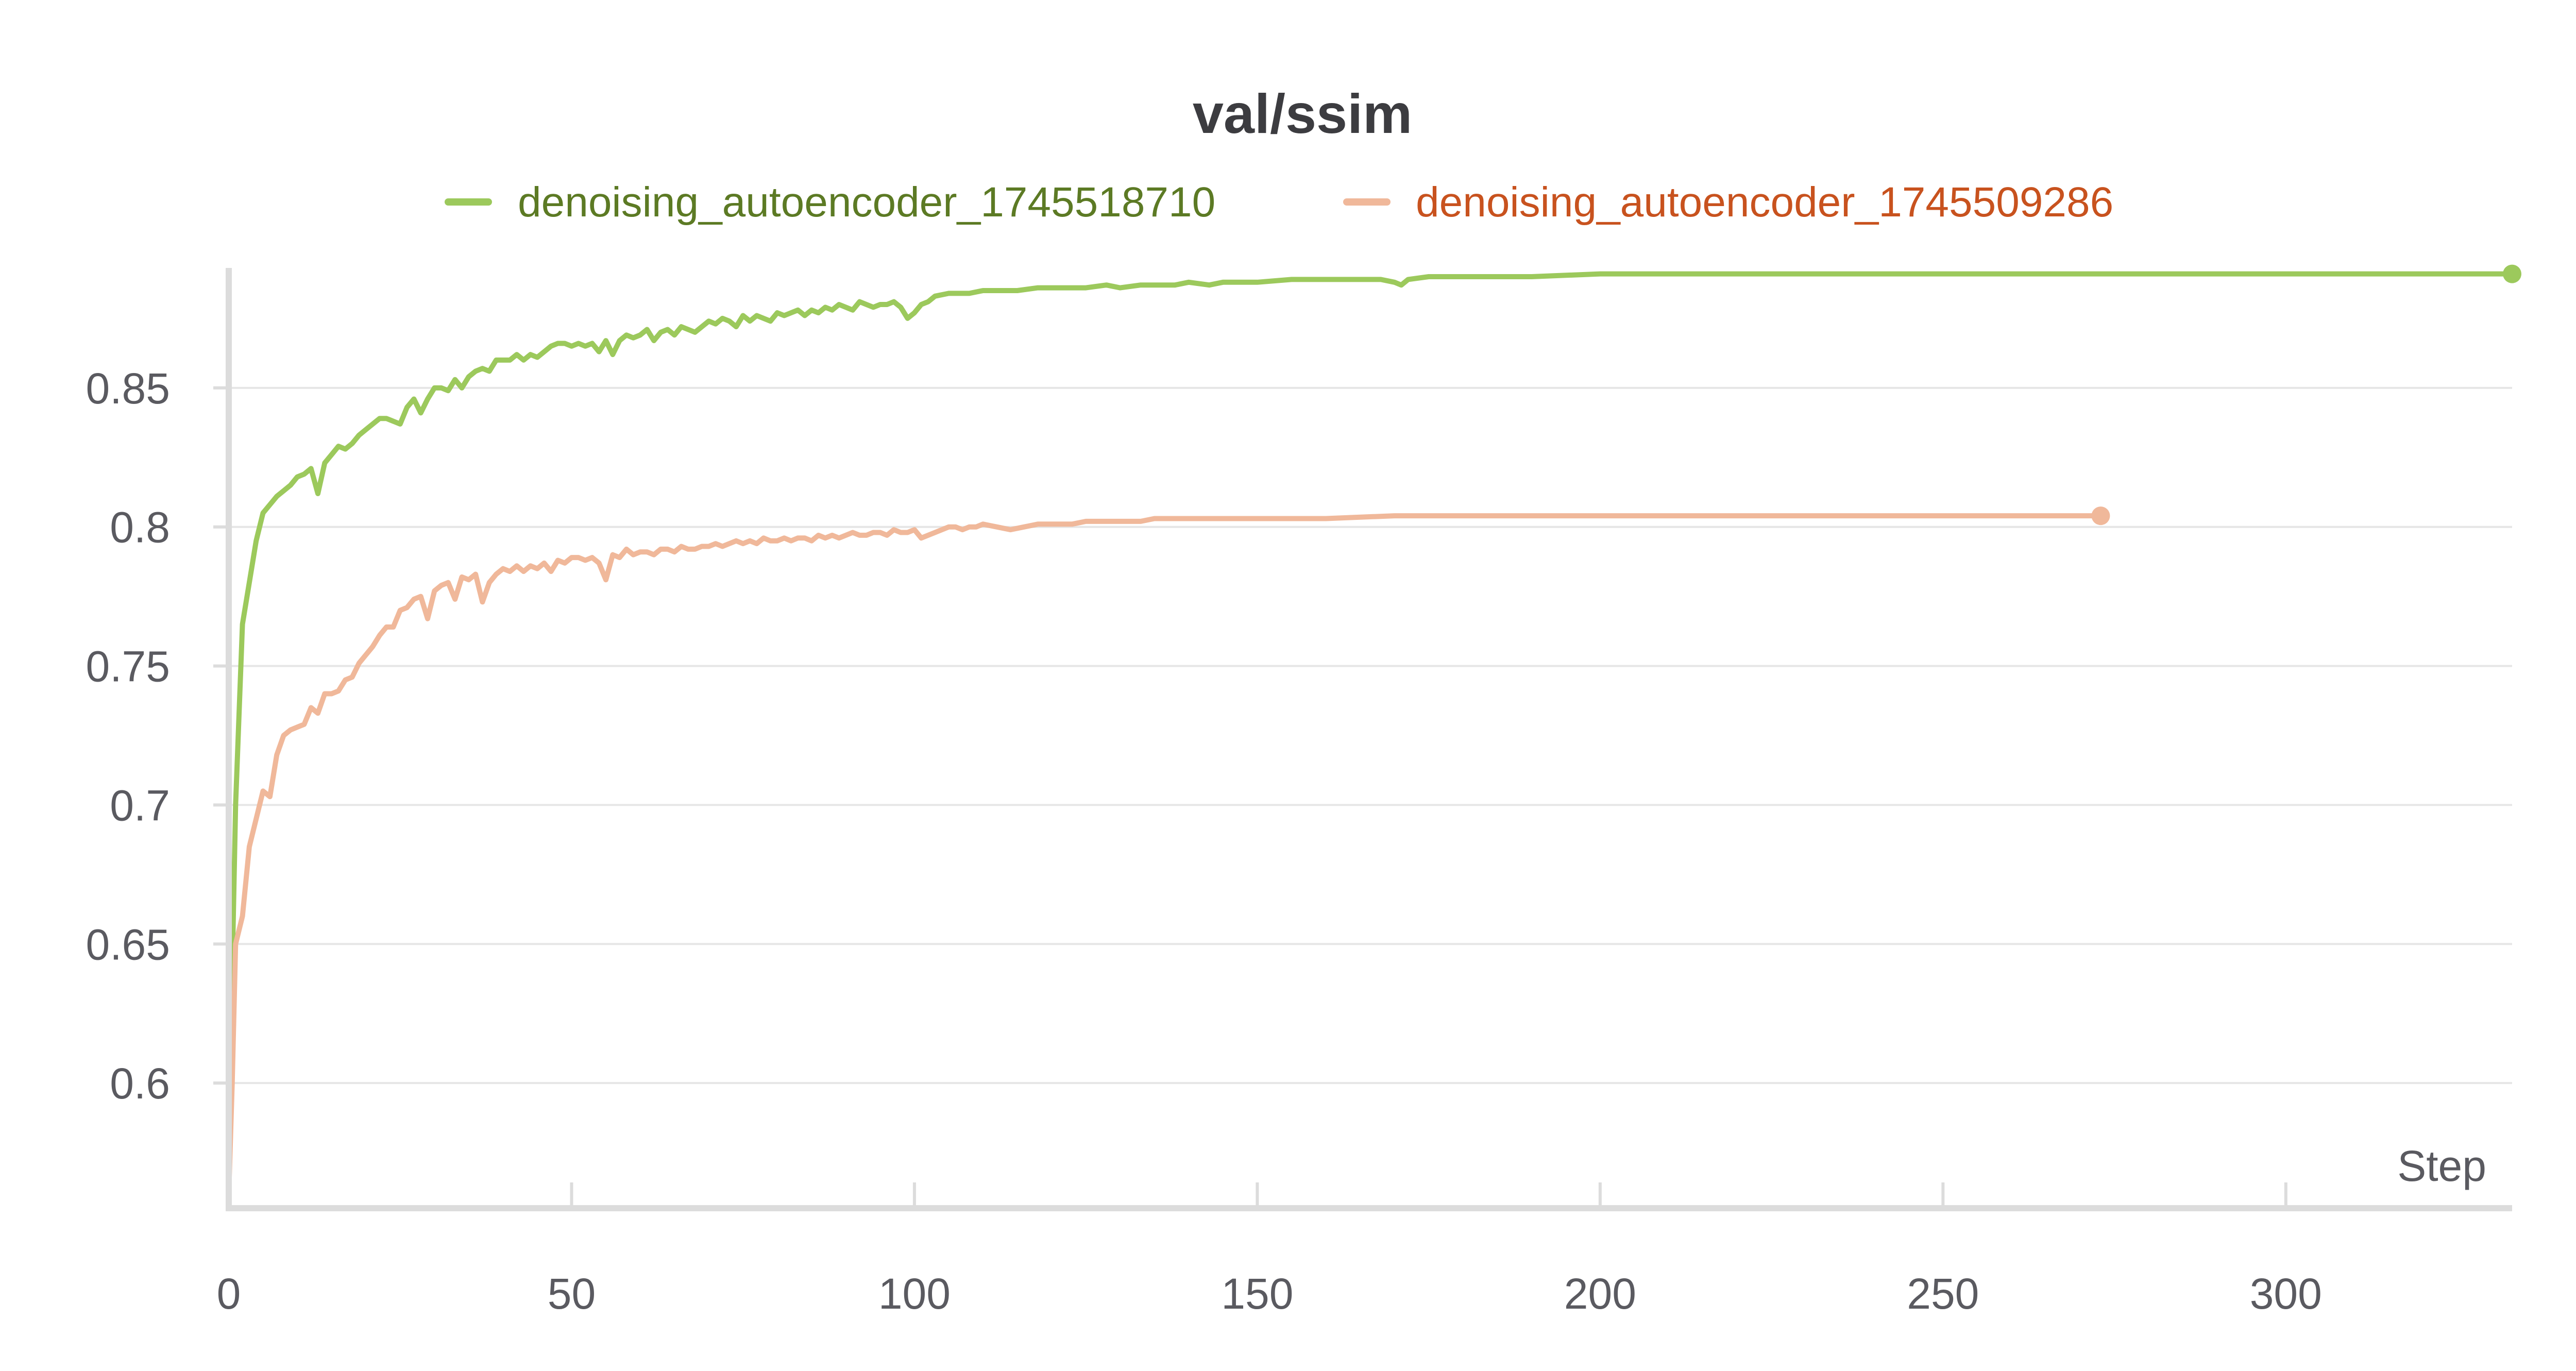  Describe the element at coordinates (128, 666) in the screenshot. I see `y-tick-label-3: 0.75` at that location.